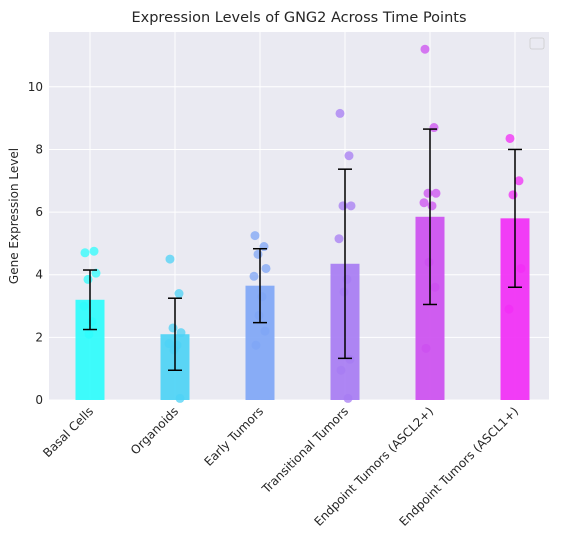  Describe the element at coordinates (35, 243) in the screenshot. I see `y-tick-labels: 0 2 4 6 8 10` at that location.